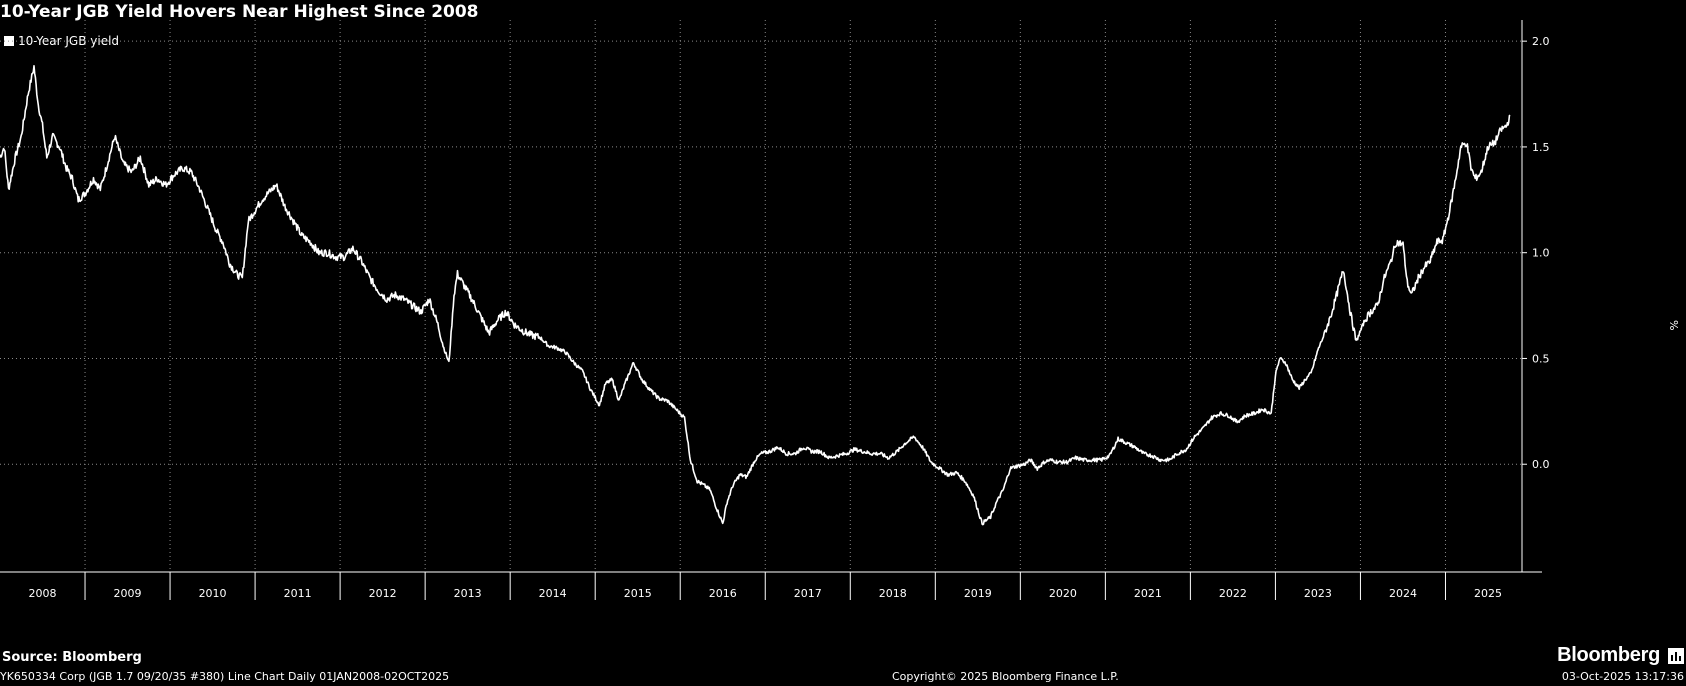 Image resolution: width=1686 pixels, height=686 pixels. Describe the element at coordinates (808, 593) in the screenshot. I see `x-tick-label: 2017` at that location.